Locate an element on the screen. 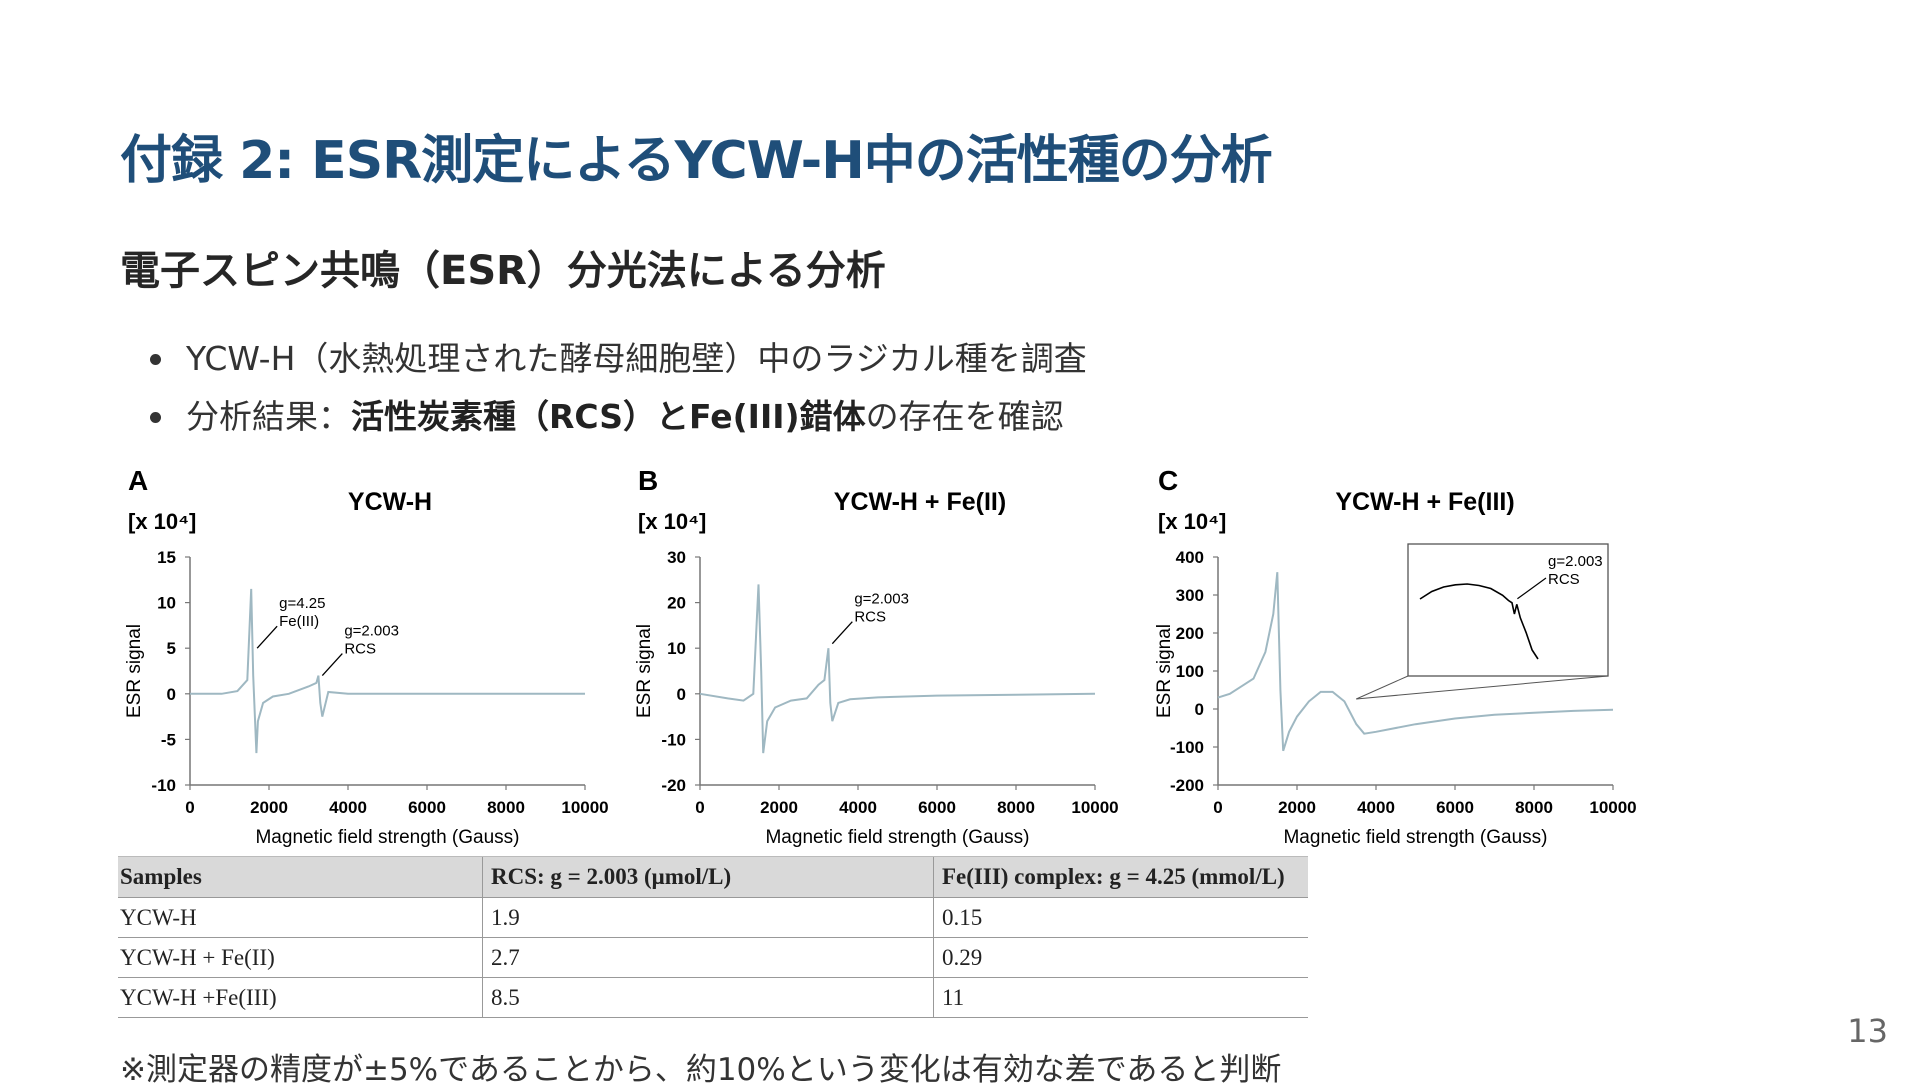 The height and width of the screenshot is (1089, 1920). y-tick-label: 30 is located at coordinates (676, 557).